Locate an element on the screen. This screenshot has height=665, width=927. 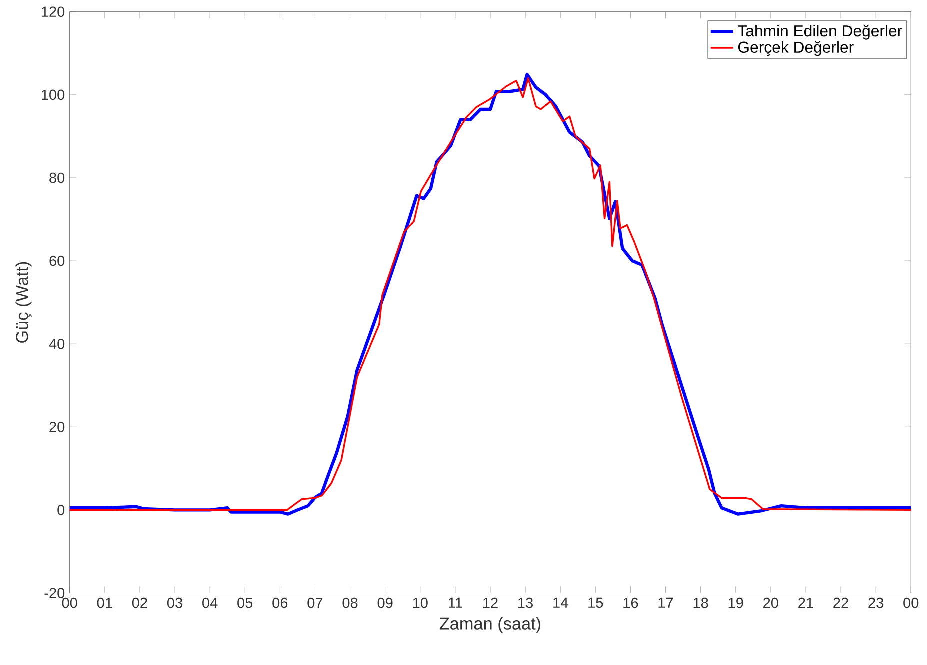
y-axis-title: Güç (Watt) is located at coordinates (24, 303).